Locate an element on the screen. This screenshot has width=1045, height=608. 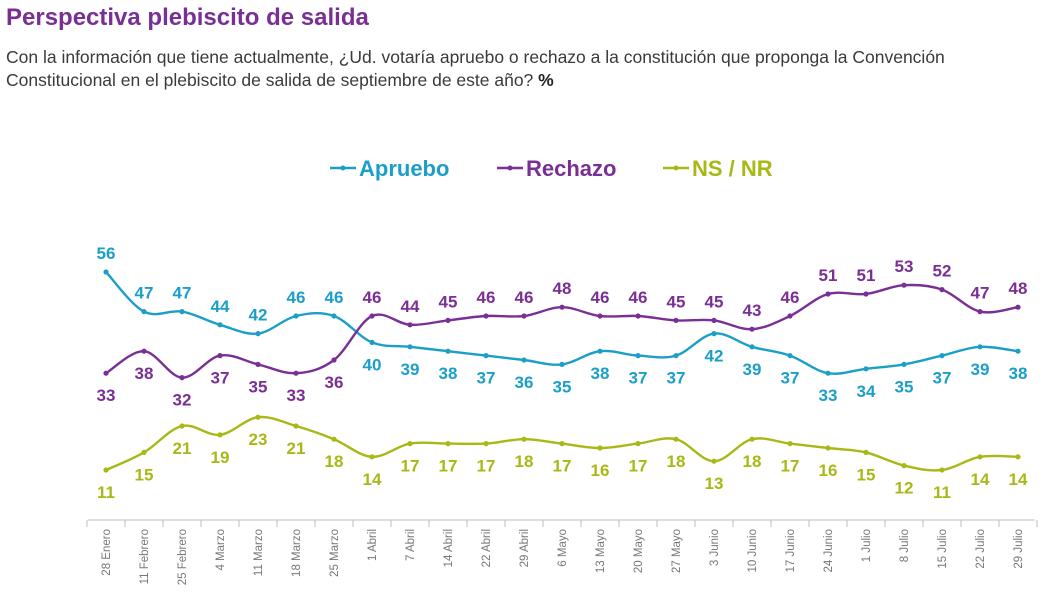
data-label: 23 is located at coordinates (258, 439).